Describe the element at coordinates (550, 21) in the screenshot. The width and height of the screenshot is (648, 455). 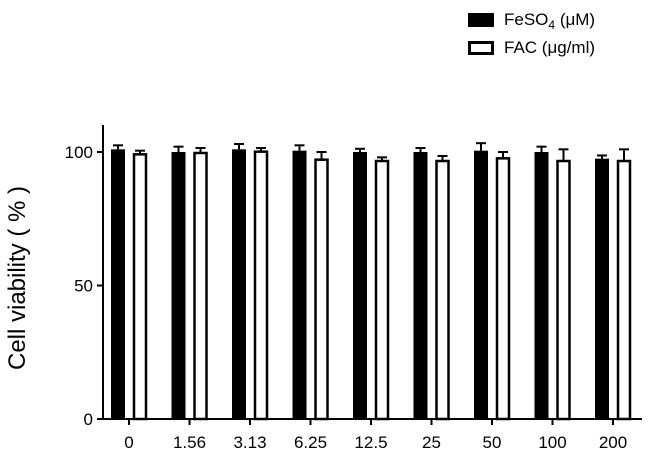
I see `legend-label-feso4: FeSO4 (μM)` at that location.